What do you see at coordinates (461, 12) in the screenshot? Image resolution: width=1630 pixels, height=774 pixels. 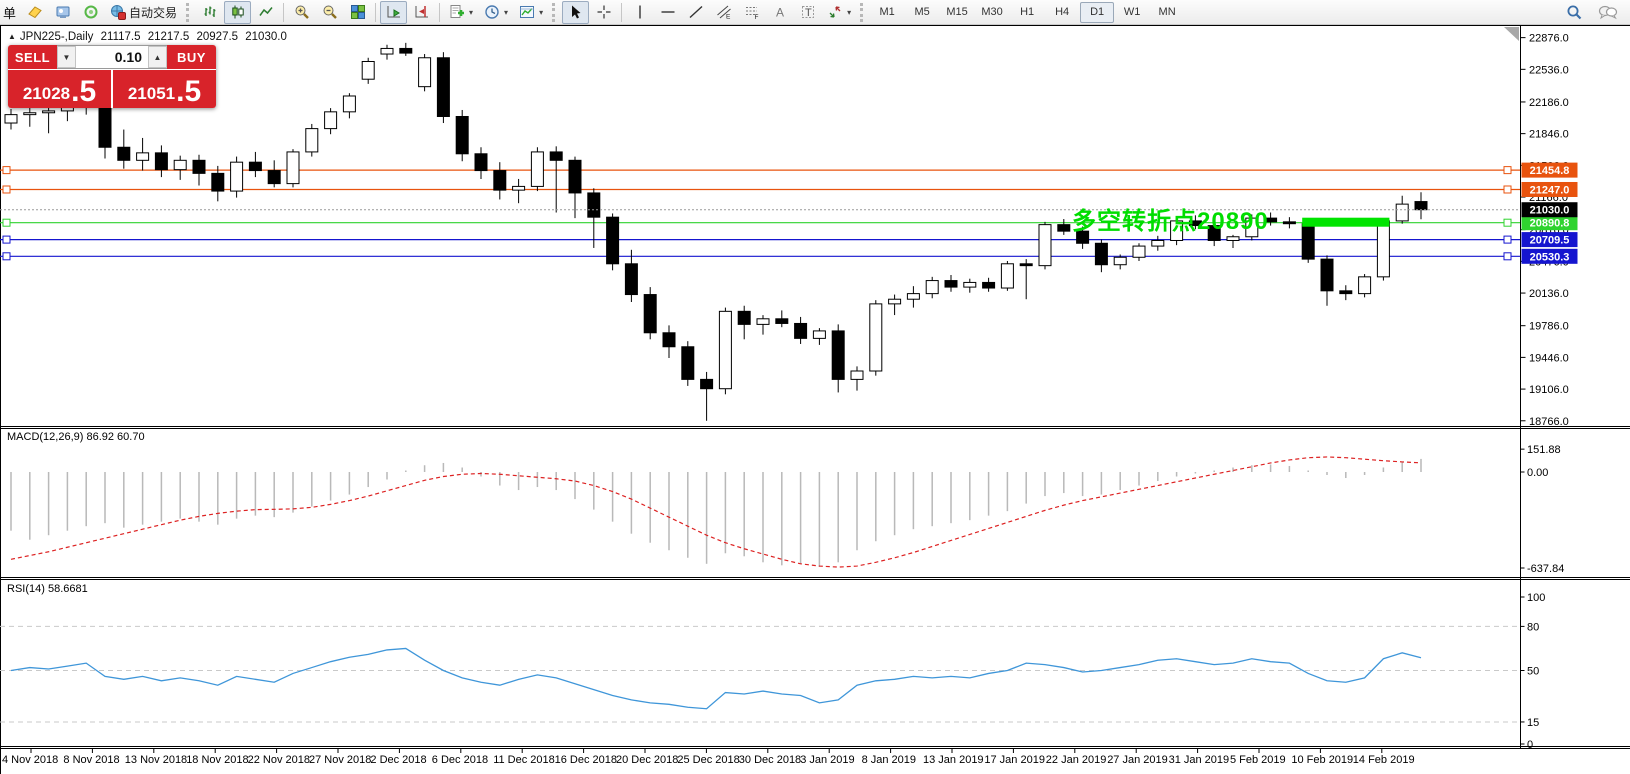 I see `indicators-button: ▾` at bounding box center [461, 12].